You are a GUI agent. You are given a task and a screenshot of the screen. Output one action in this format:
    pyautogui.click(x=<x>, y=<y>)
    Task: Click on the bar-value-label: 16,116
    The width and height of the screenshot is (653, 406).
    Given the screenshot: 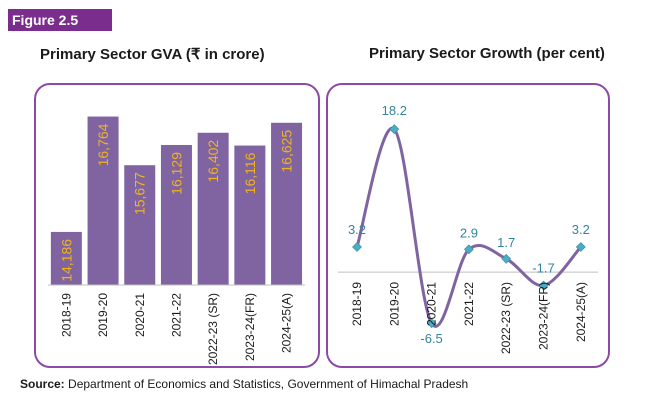 What is the action you would take?
    pyautogui.click(x=250, y=173)
    